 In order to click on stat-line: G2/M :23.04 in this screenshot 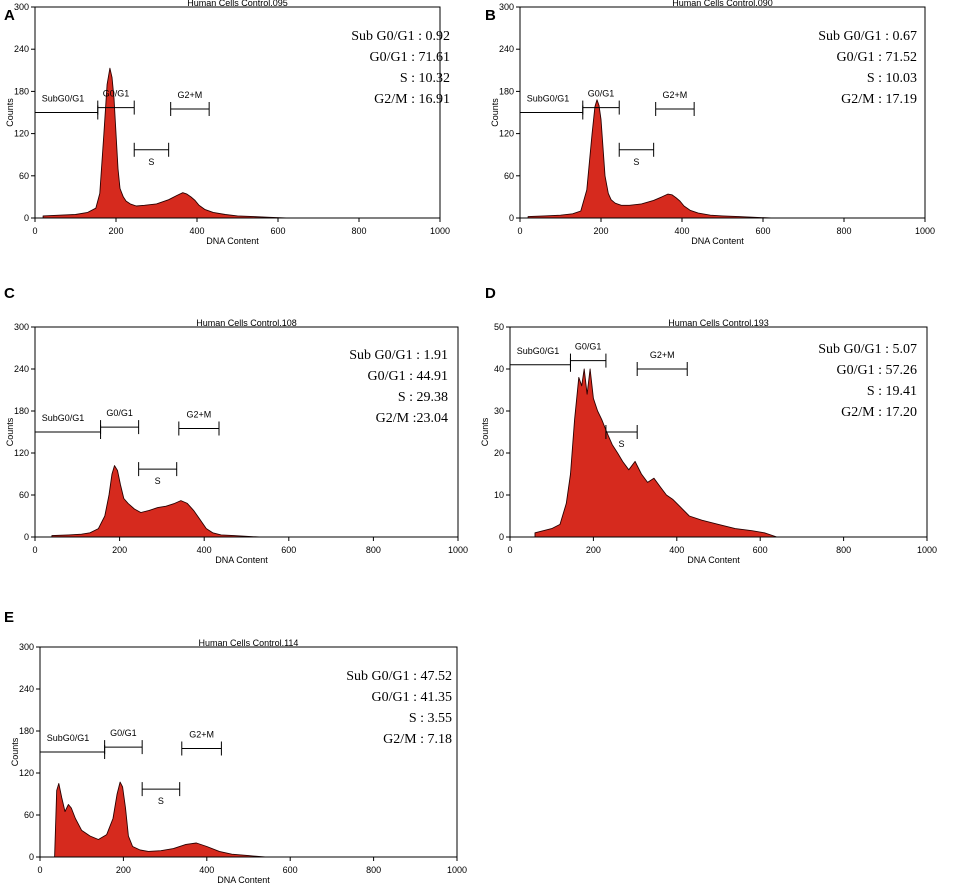, I will do `click(412, 418)`.